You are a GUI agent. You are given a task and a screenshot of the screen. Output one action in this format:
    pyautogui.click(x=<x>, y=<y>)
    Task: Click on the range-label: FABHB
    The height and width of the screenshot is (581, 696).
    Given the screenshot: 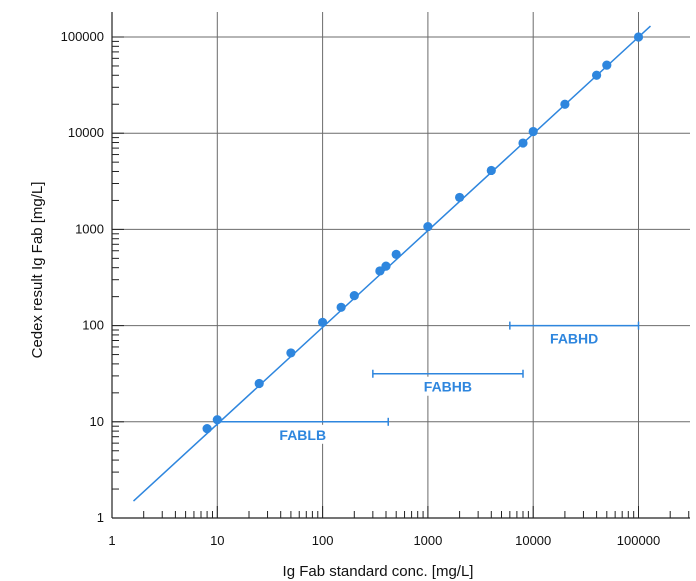 What is the action you would take?
    pyautogui.click(x=448, y=387)
    